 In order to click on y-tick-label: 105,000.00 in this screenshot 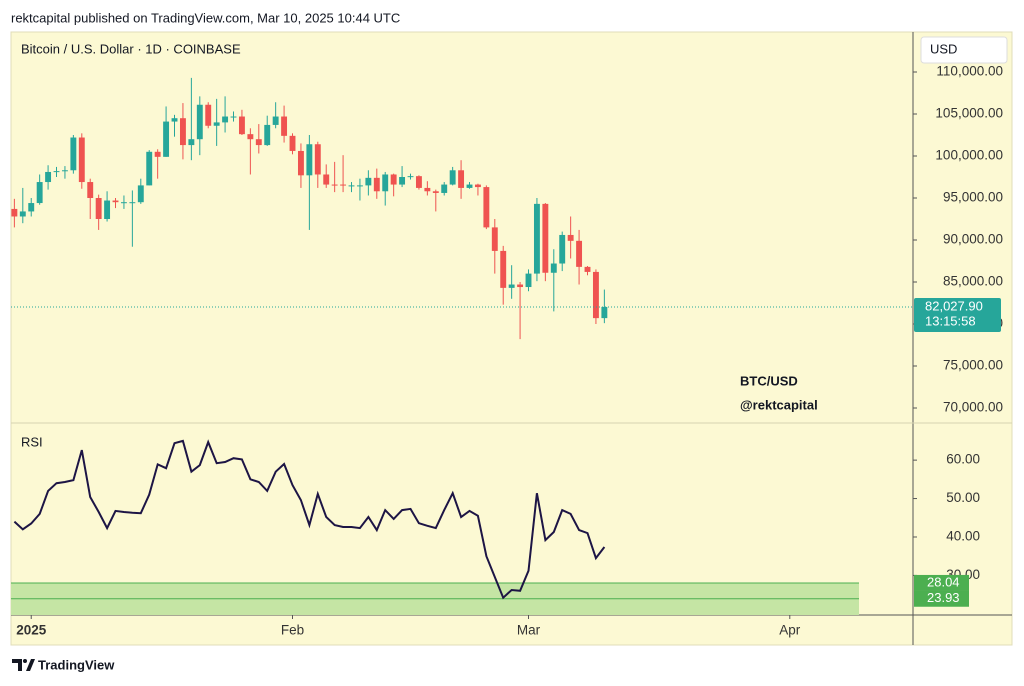, I will do `click(969, 113)`.